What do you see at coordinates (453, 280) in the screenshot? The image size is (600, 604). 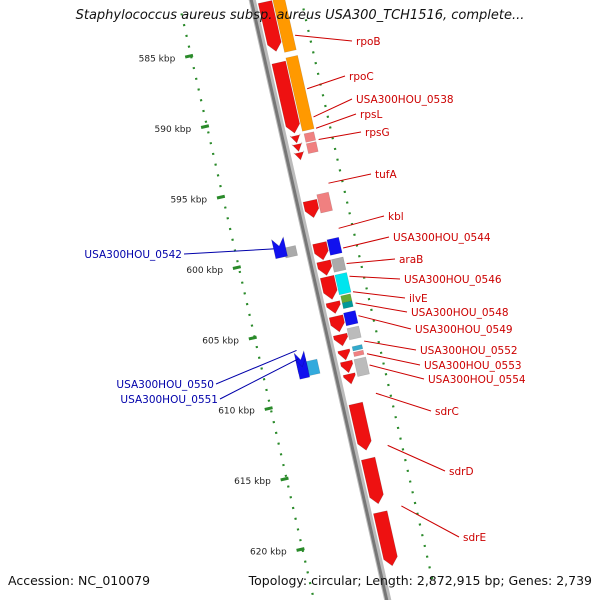 I see `gene-label-usa300hou_0546: USA300HOU_0546` at bounding box center [453, 280].